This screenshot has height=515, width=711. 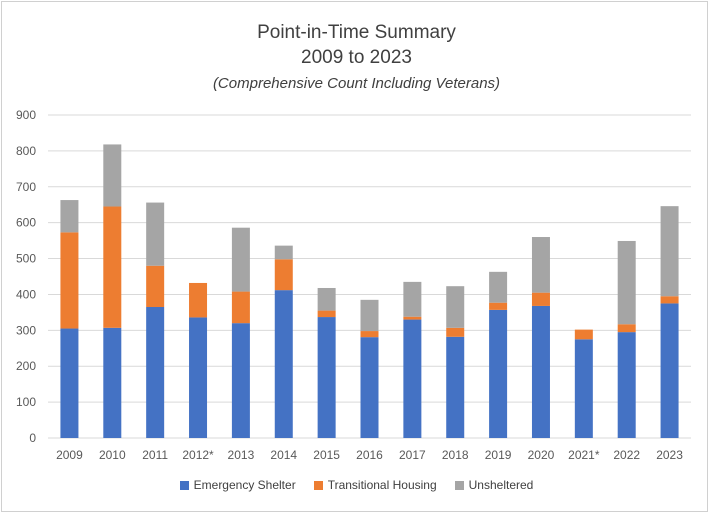 What do you see at coordinates (318, 485) in the screenshot?
I see `legend-swatch-transitional-housing` at bounding box center [318, 485].